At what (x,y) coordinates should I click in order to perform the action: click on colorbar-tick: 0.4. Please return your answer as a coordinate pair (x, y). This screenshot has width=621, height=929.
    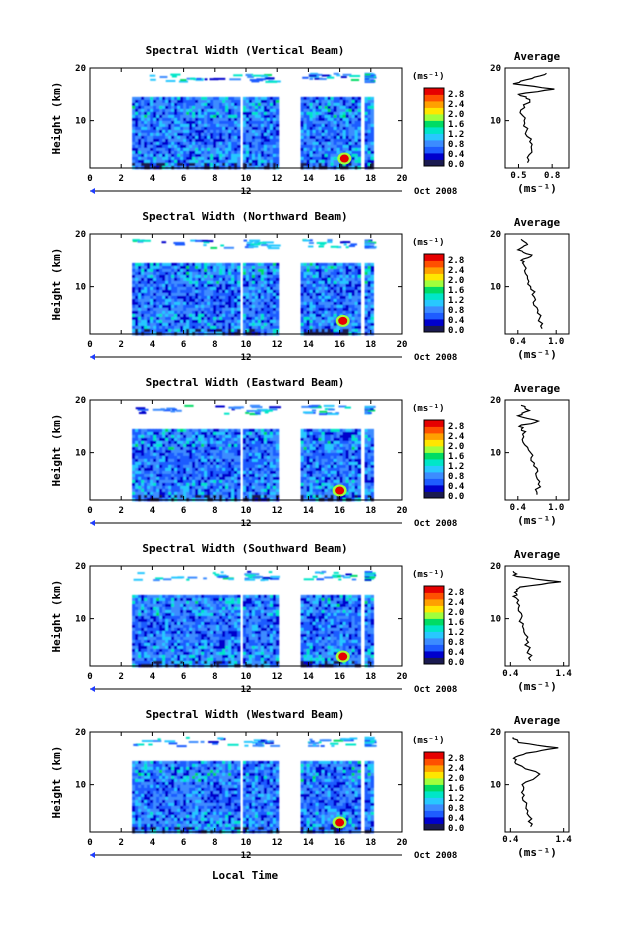
    Looking at the image, I should click on (456, 155).